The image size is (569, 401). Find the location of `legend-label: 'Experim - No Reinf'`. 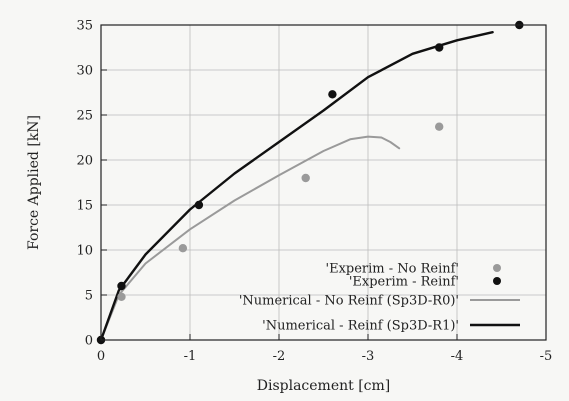

legend-label: 'Experim - No Reinf' is located at coordinates (393, 269).